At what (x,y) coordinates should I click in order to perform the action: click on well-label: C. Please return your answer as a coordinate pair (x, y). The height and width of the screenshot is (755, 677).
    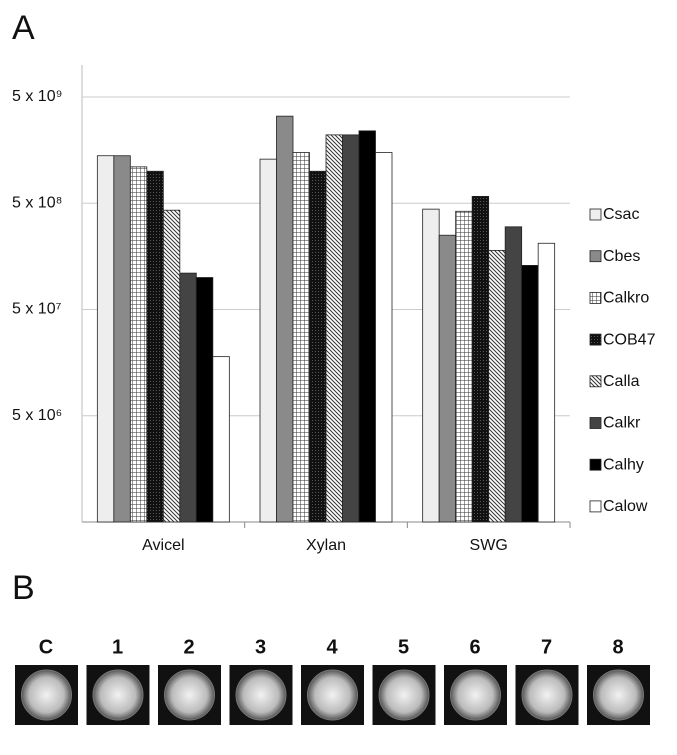
    Looking at the image, I should click on (46, 647).